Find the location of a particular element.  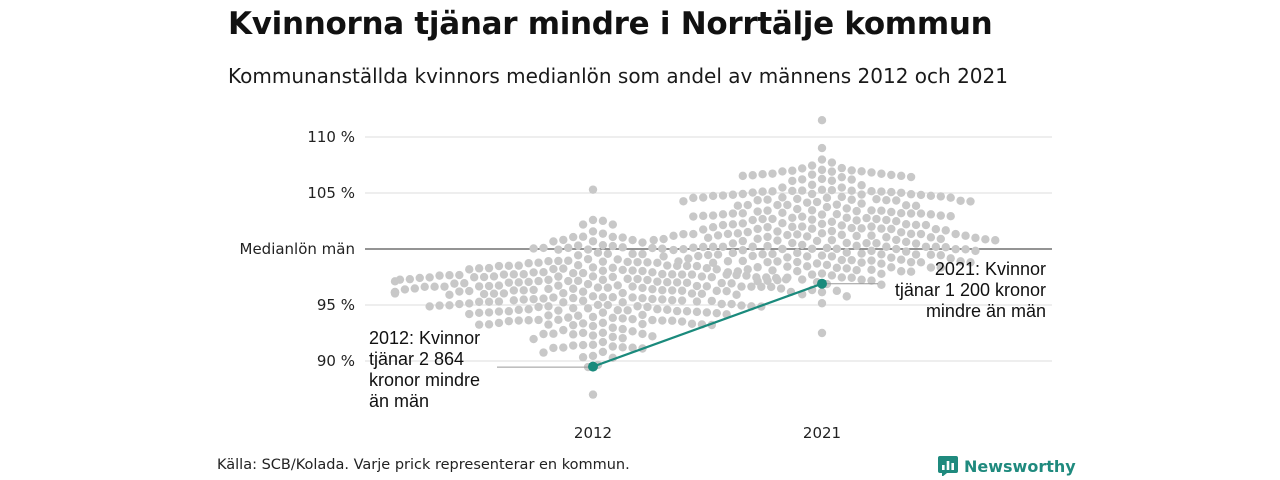

newsworthy-logo-icon is located at coordinates (948, 466).